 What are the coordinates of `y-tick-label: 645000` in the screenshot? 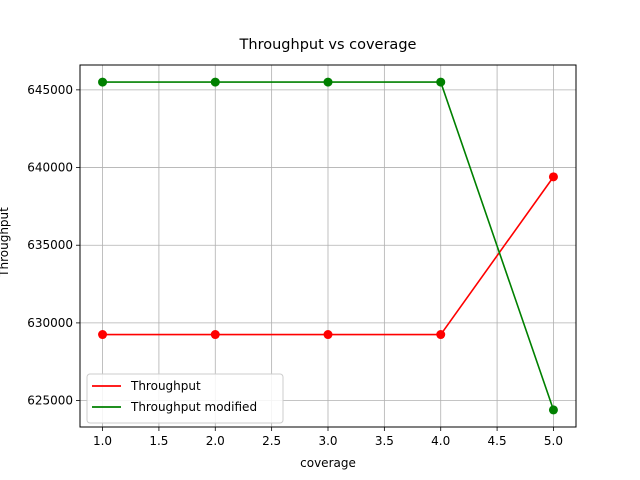 It's located at (50, 90).